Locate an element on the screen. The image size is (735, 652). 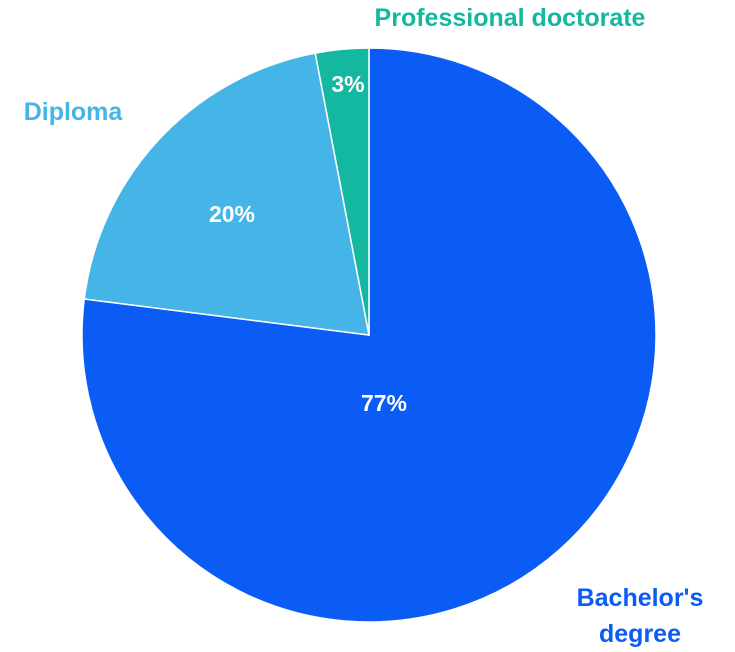
slice-category-label: Bachelor's degree is located at coordinates (640, 616).